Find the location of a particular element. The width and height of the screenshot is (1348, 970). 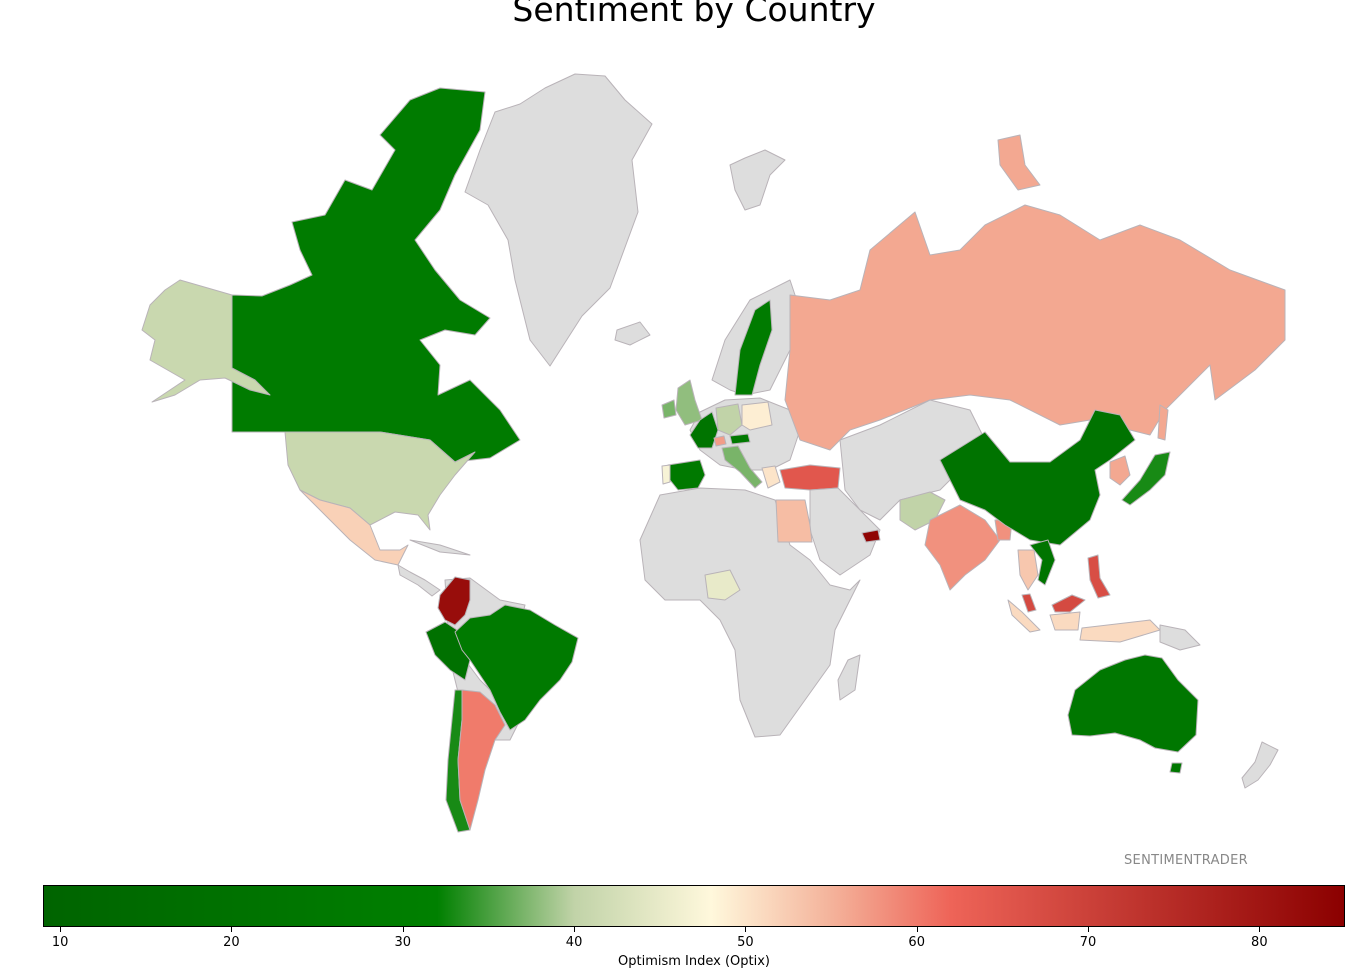

country-brazil is located at coordinates (516, 667).